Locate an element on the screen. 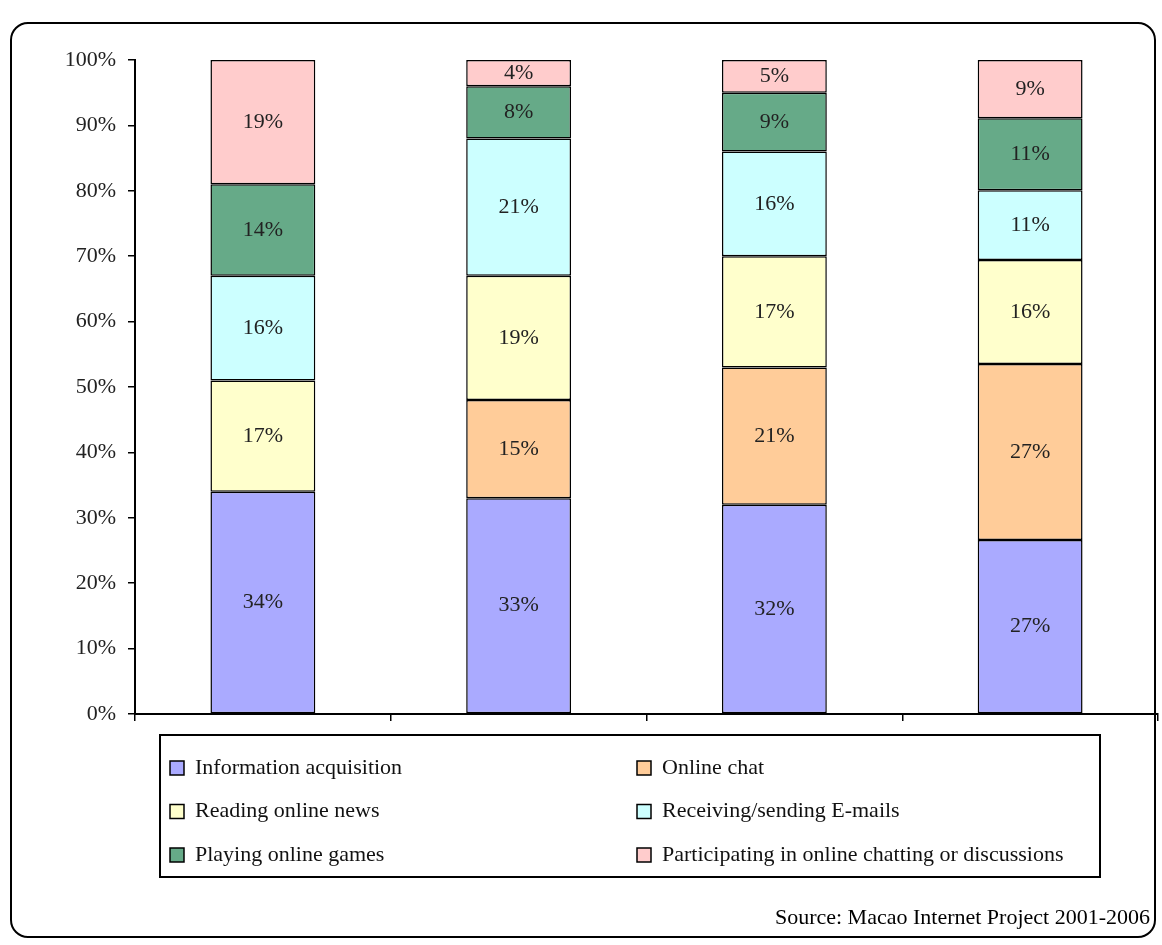 Image resolution: width=1162 pixels, height=945 pixels. y-tick-label: 80% is located at coordinates (95, 189).